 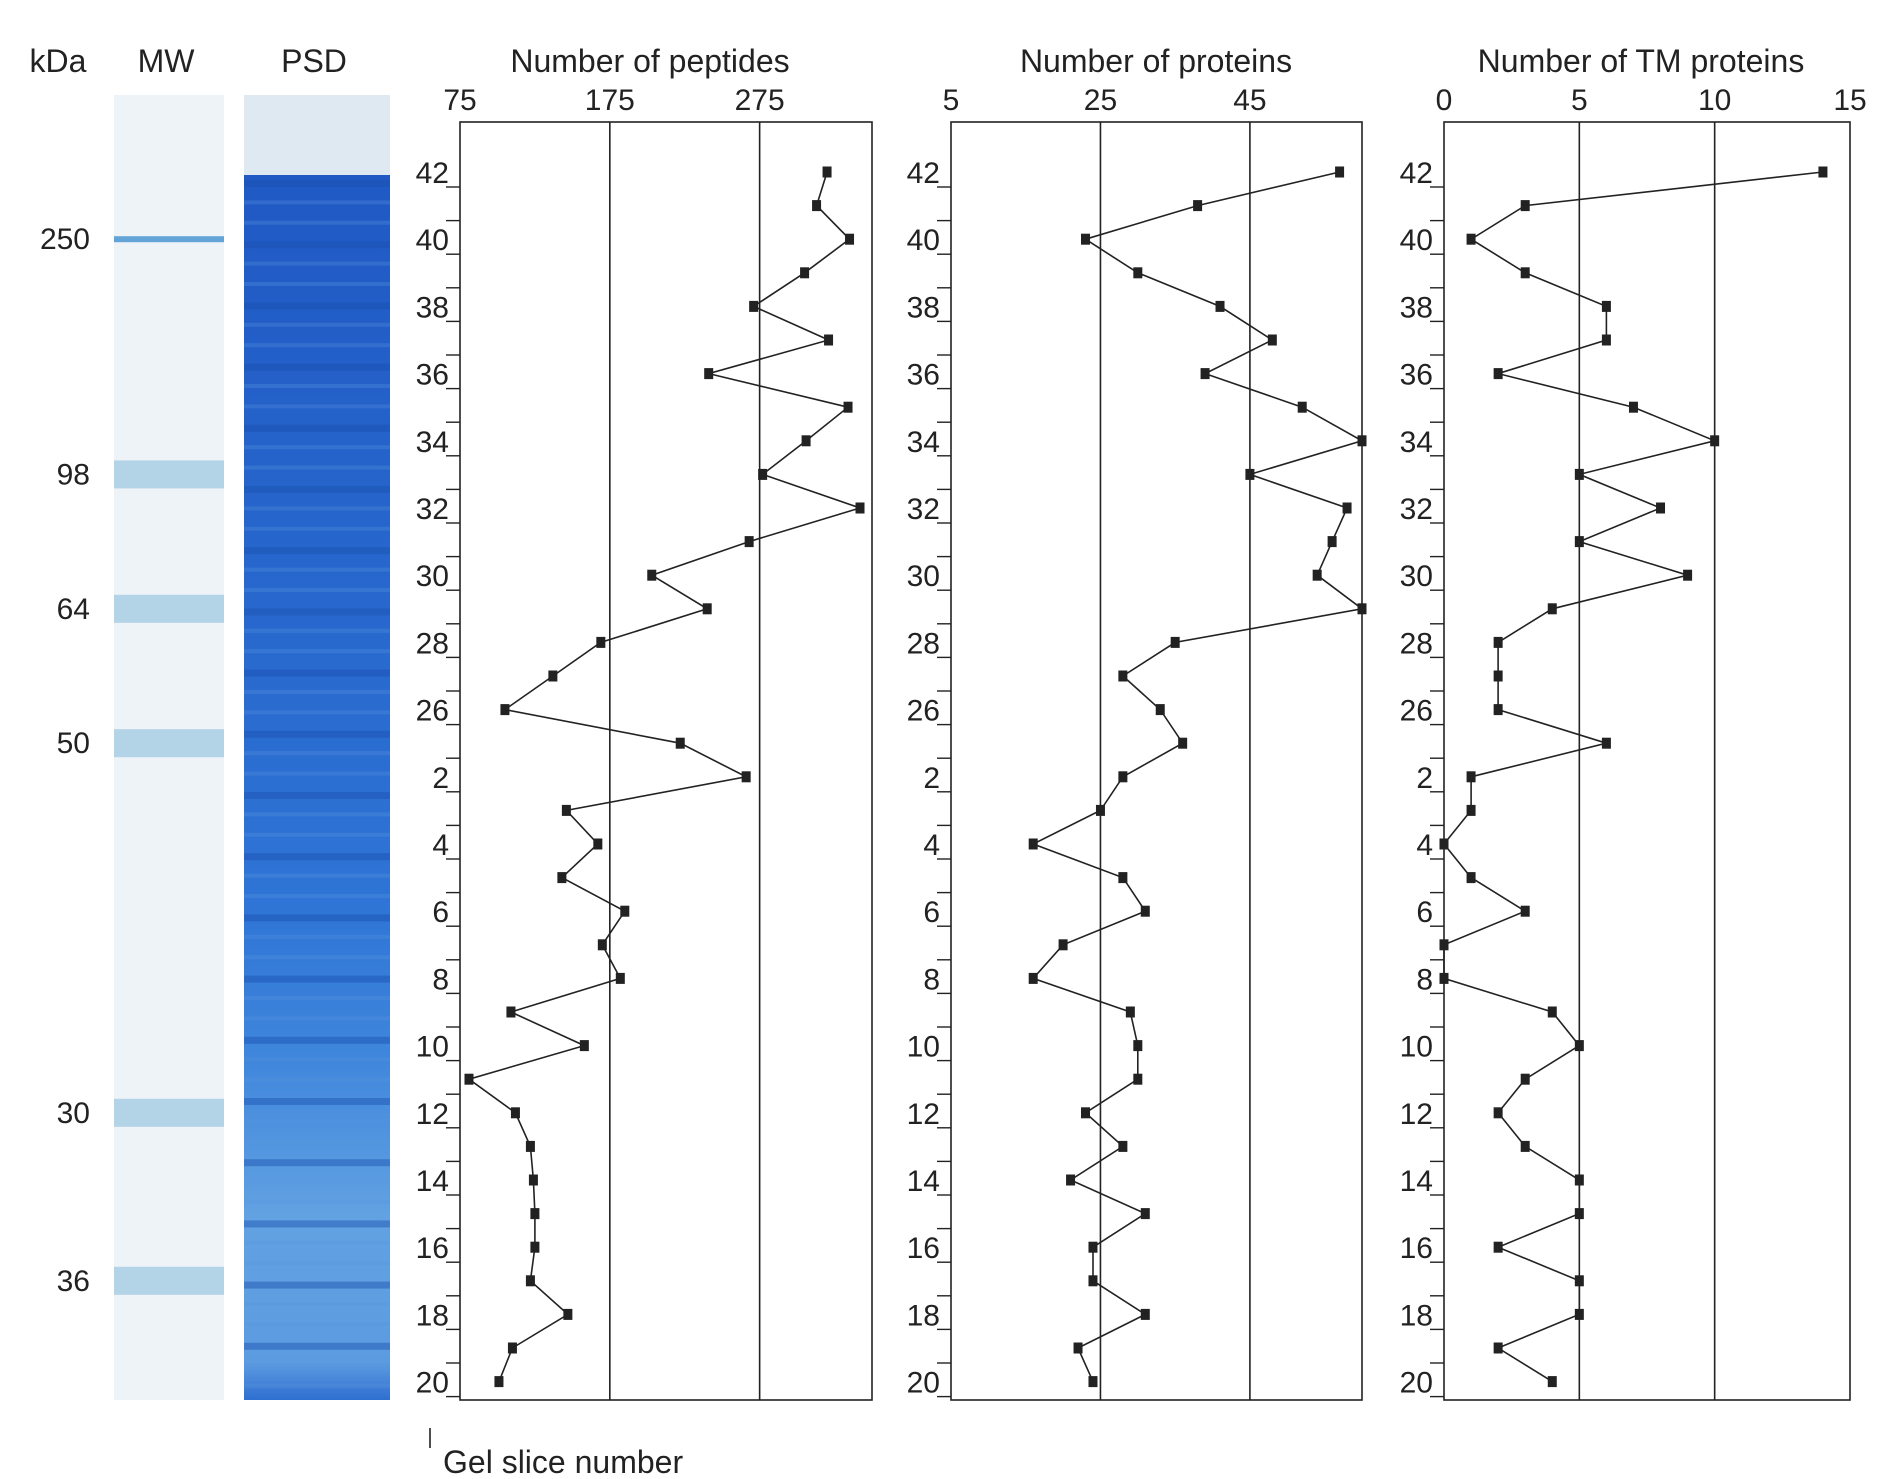 I want to click on slice-label: 16, so click(x=432, y=1248).